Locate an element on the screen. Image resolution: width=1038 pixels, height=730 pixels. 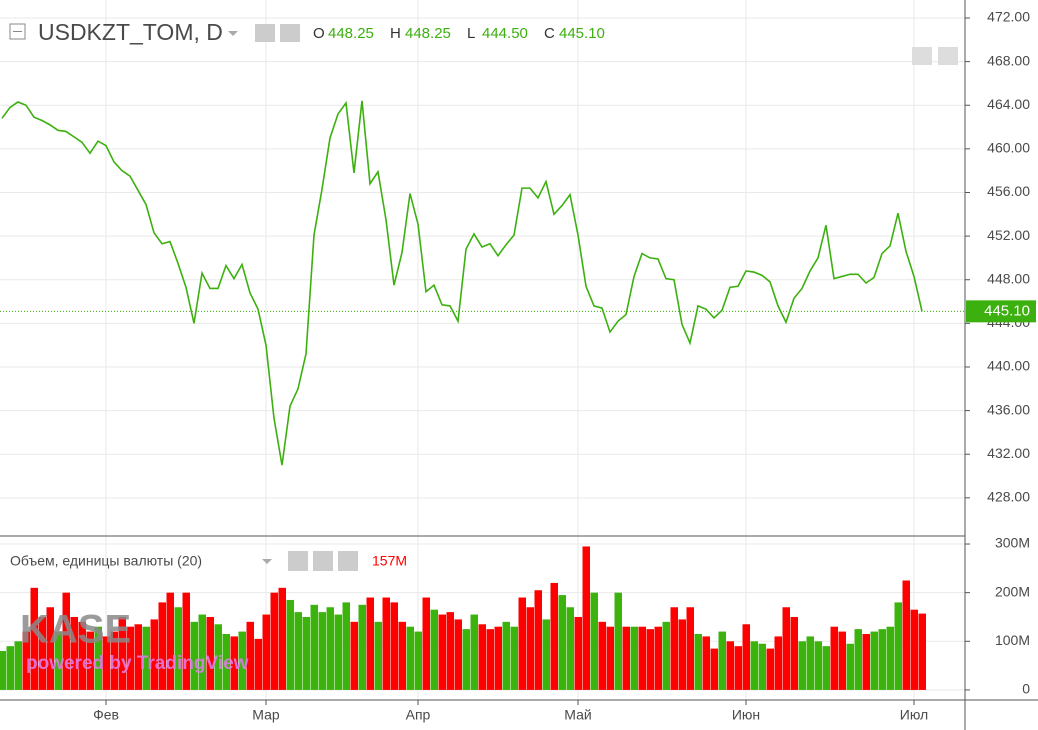
y-tick-label: 452.00 is located at coordinates (1008, 235).